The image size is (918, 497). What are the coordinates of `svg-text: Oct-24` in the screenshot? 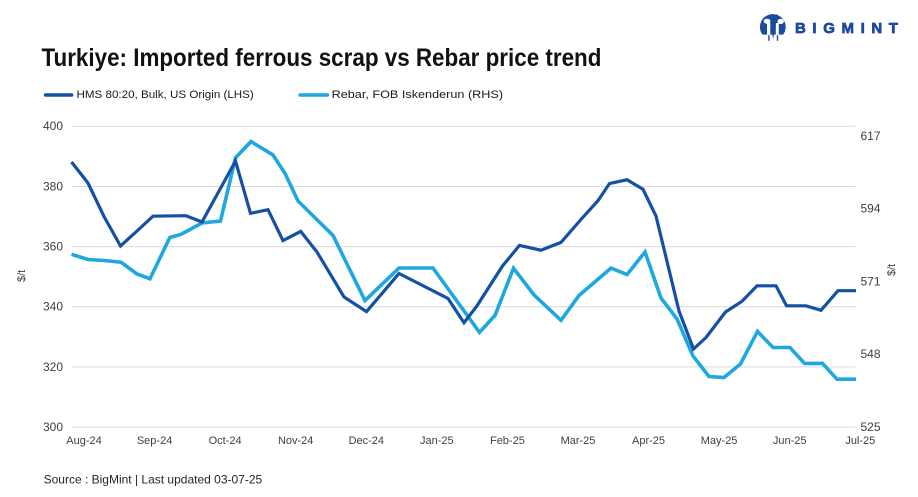 It's located at (225, 441).